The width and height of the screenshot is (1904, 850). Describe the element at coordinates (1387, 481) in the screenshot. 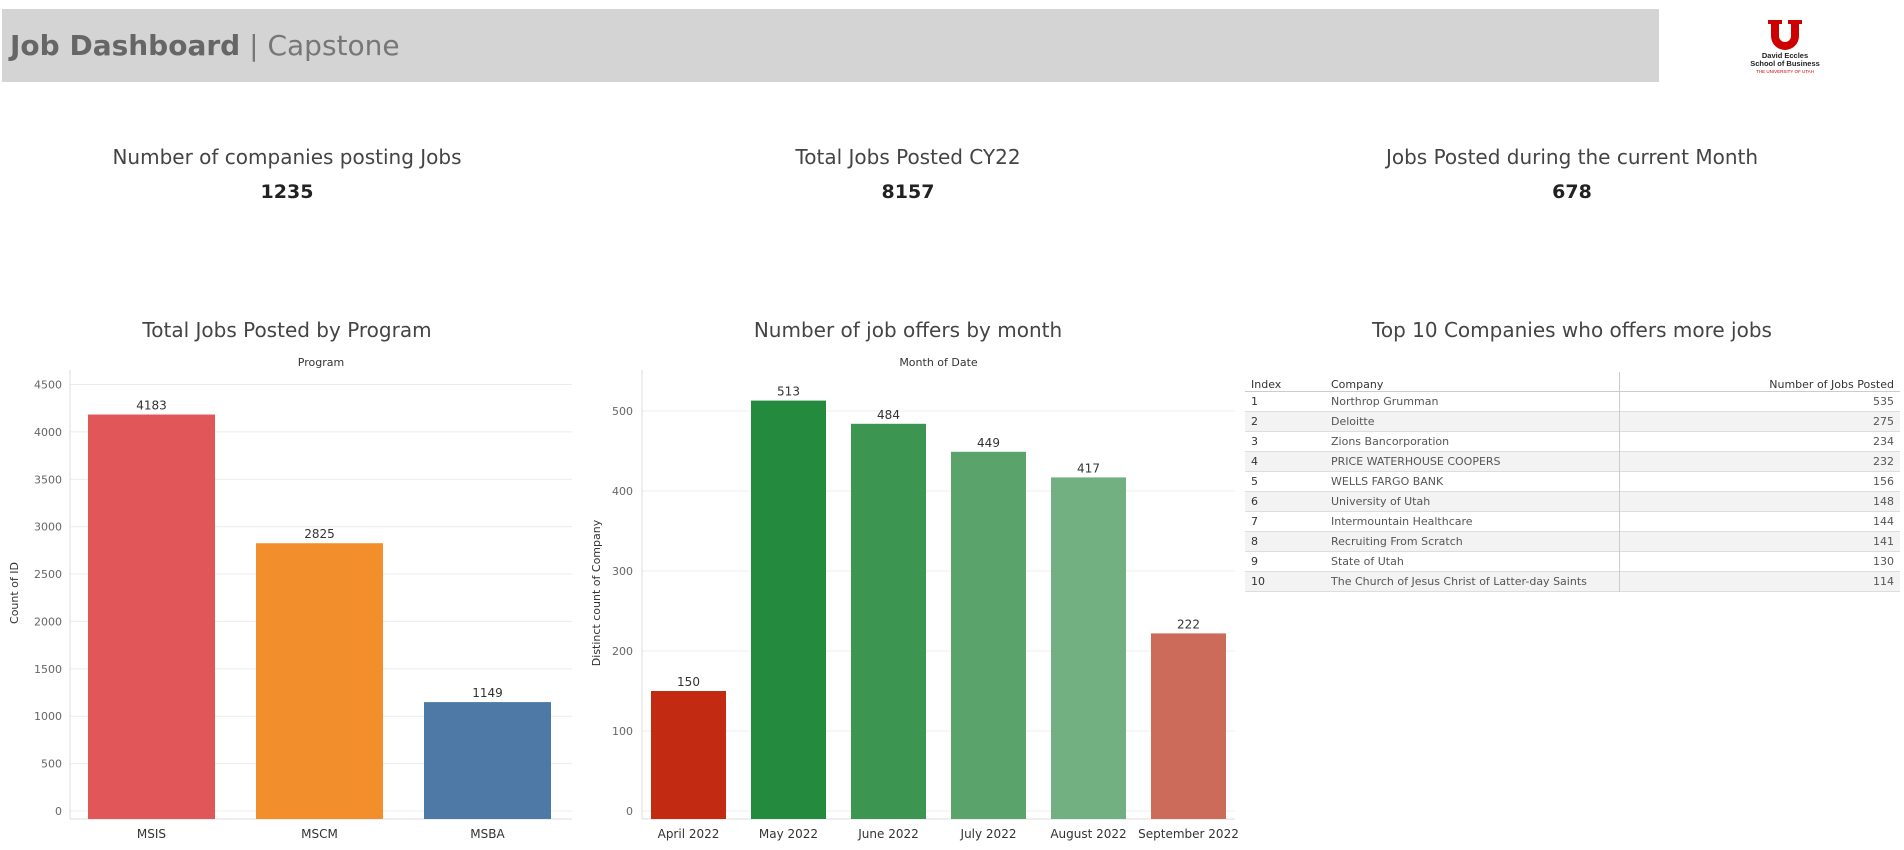

I see `cell-company: WELLS FARGO BANK` at that location.